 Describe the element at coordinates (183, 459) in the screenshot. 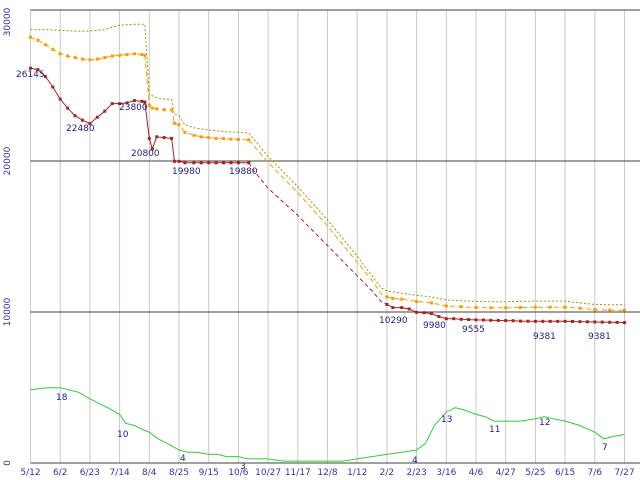

I see `store-count-annotation: 4` at that location.